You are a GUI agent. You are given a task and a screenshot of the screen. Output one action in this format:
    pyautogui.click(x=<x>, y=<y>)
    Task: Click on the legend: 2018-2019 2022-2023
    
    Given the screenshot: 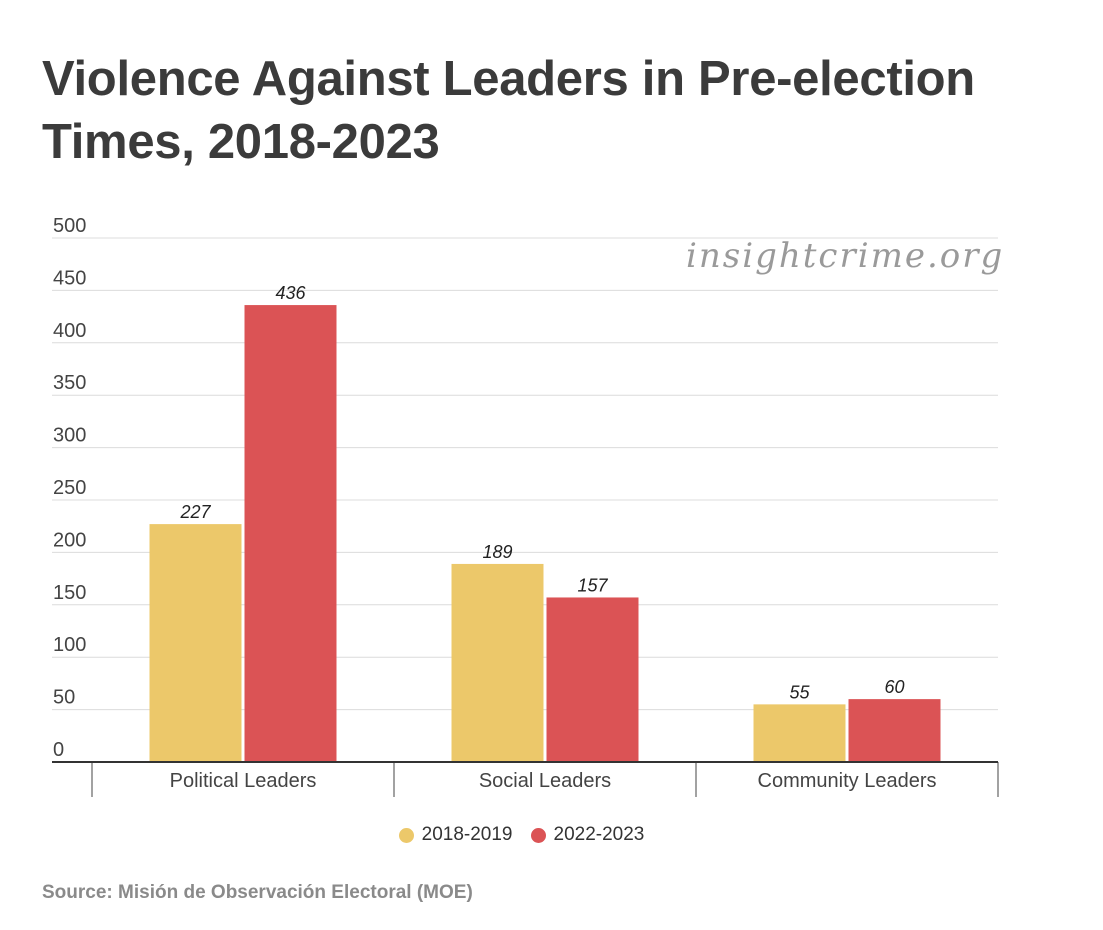 What is the action you would take?
    pyautogui.click(x=536, y=835)
    